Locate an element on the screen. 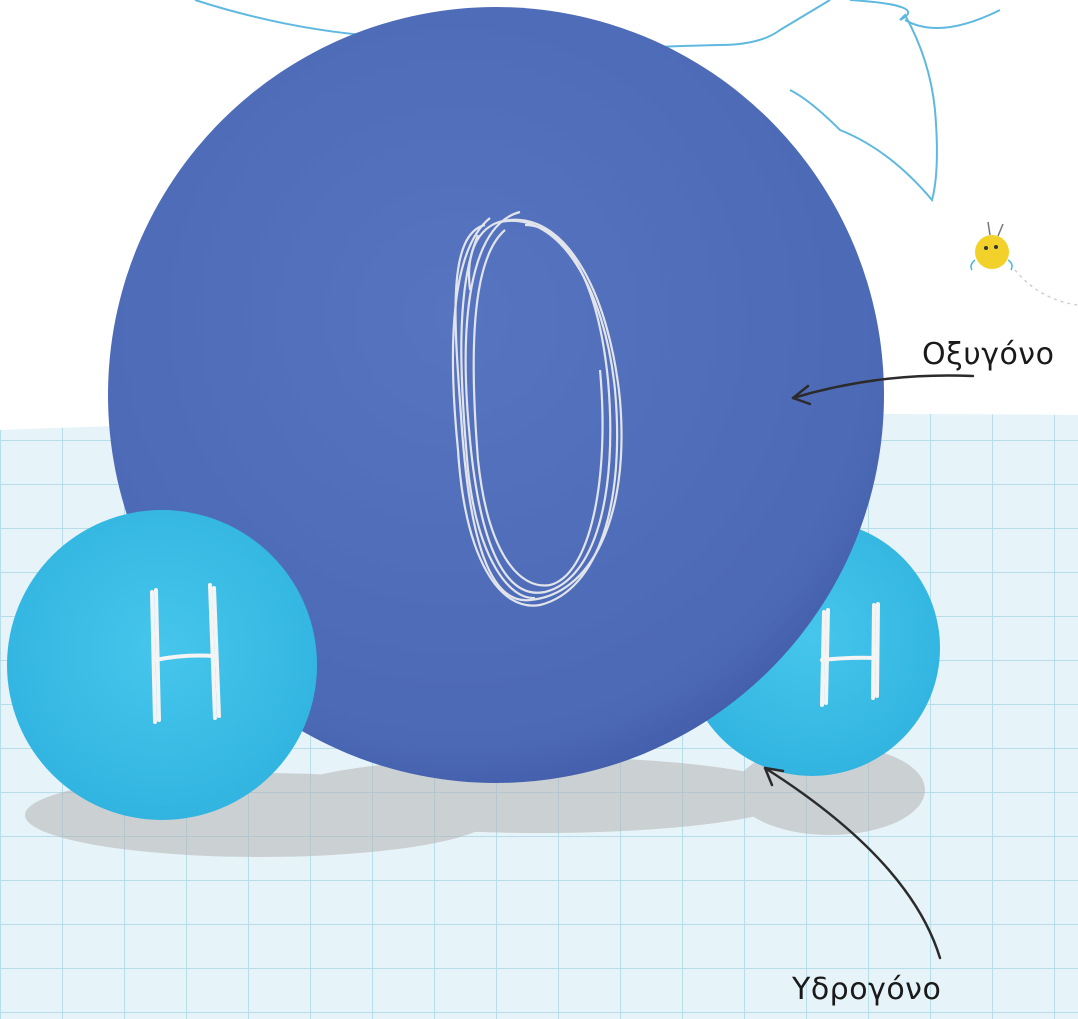  hydrogen-atom-left is located at coordinates (162, 665).